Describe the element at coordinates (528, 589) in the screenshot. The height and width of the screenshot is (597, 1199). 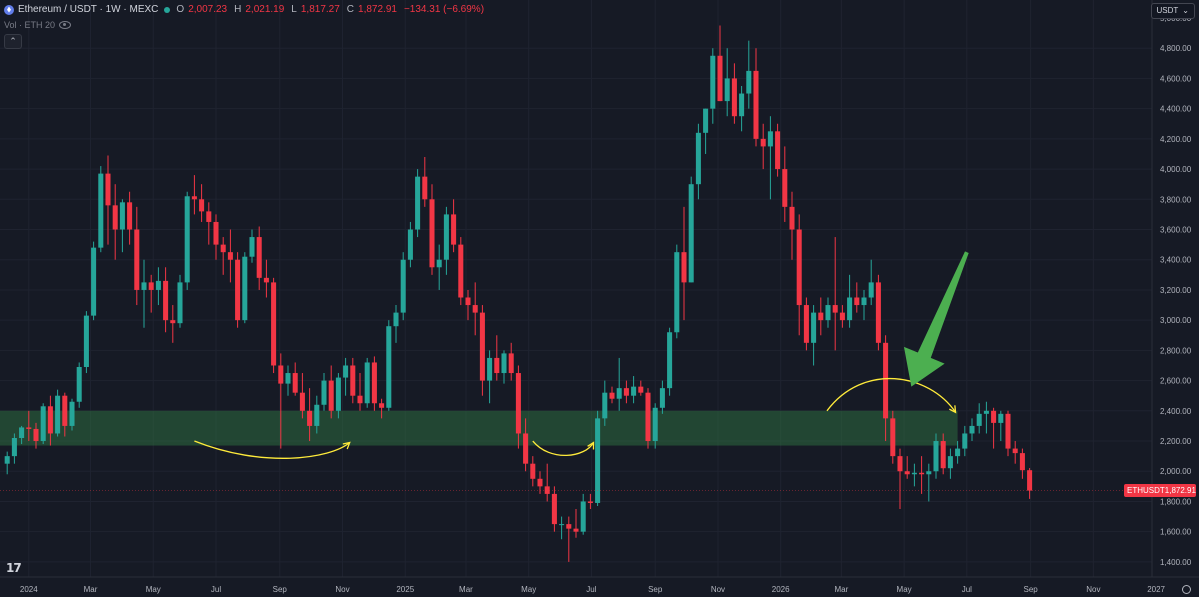
I see `time-tick-label: May` at that location.